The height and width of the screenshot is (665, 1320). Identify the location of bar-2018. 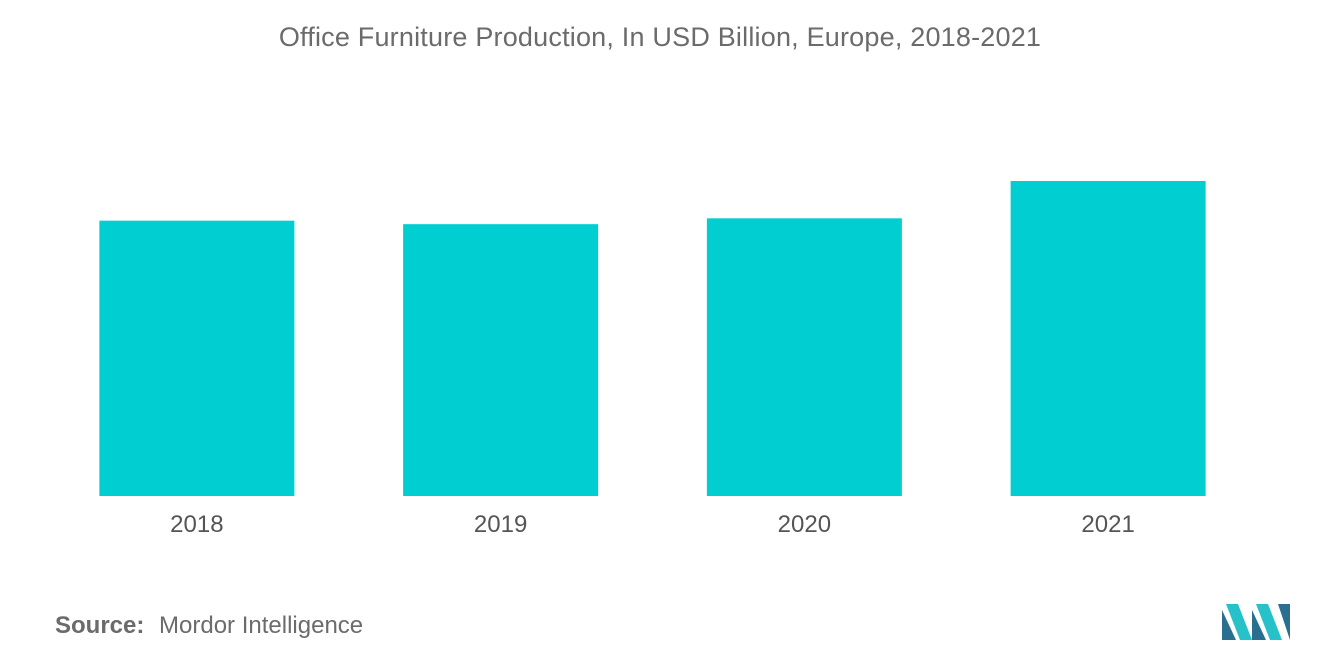
(197, 358).